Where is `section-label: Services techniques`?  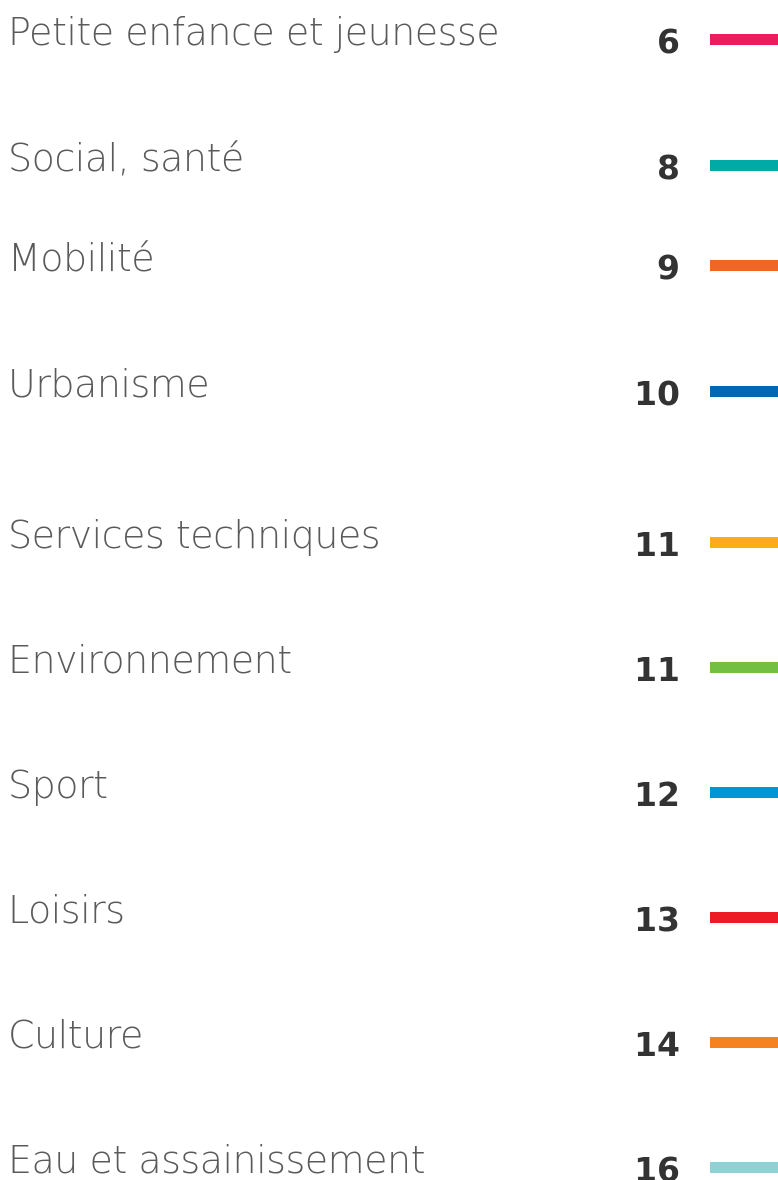 section-label: Services techniques is located at coordinates (194, 535).